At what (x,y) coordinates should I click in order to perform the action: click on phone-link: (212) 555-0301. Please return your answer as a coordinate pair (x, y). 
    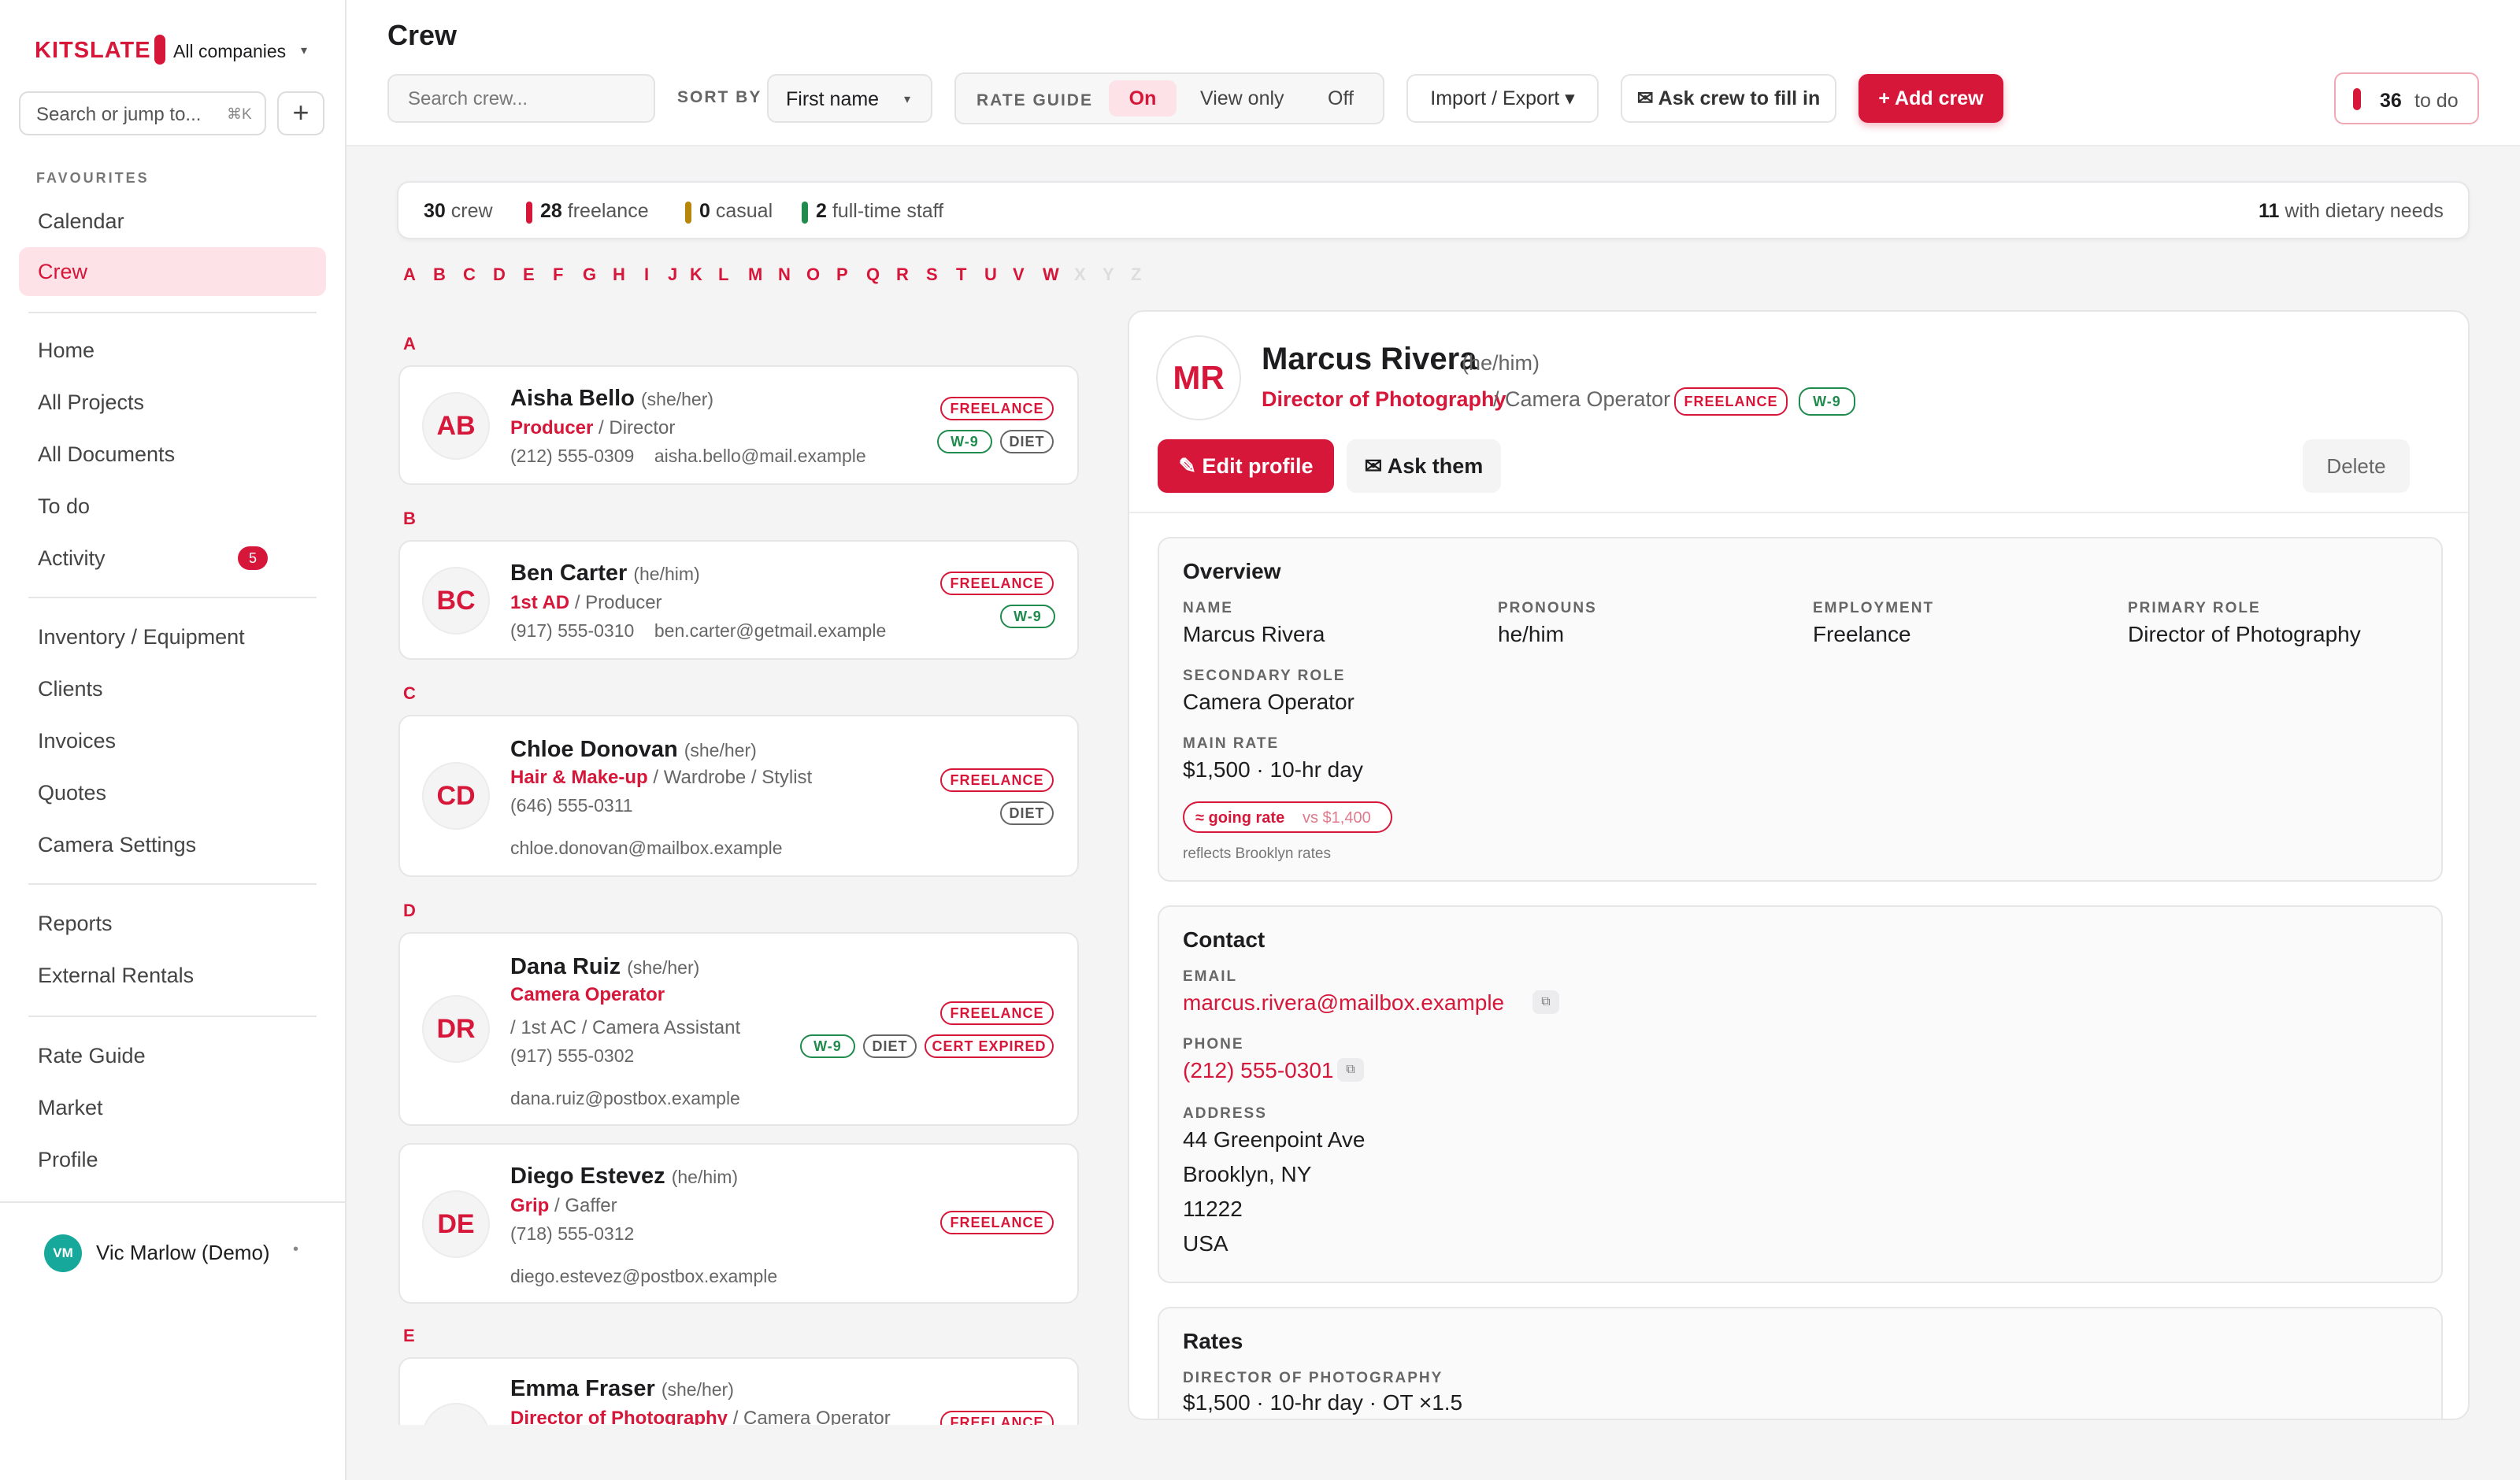
    Looking at the image, I should click on (1258, 1070).